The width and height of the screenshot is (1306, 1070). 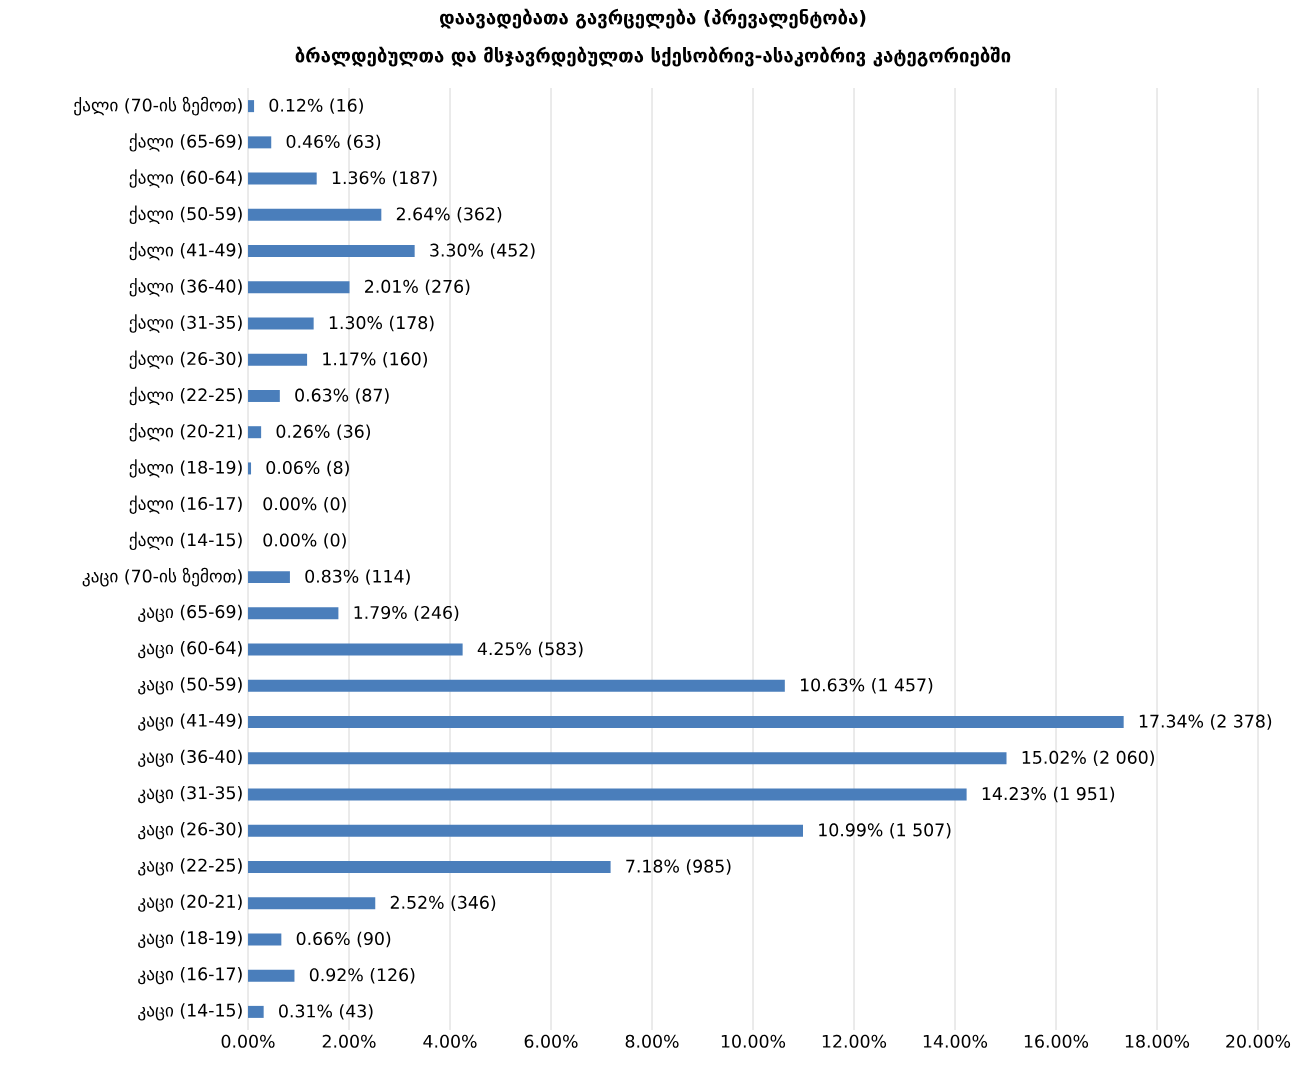 I want to click on data-label: 0.63% (87), so click(x=342, y=396).